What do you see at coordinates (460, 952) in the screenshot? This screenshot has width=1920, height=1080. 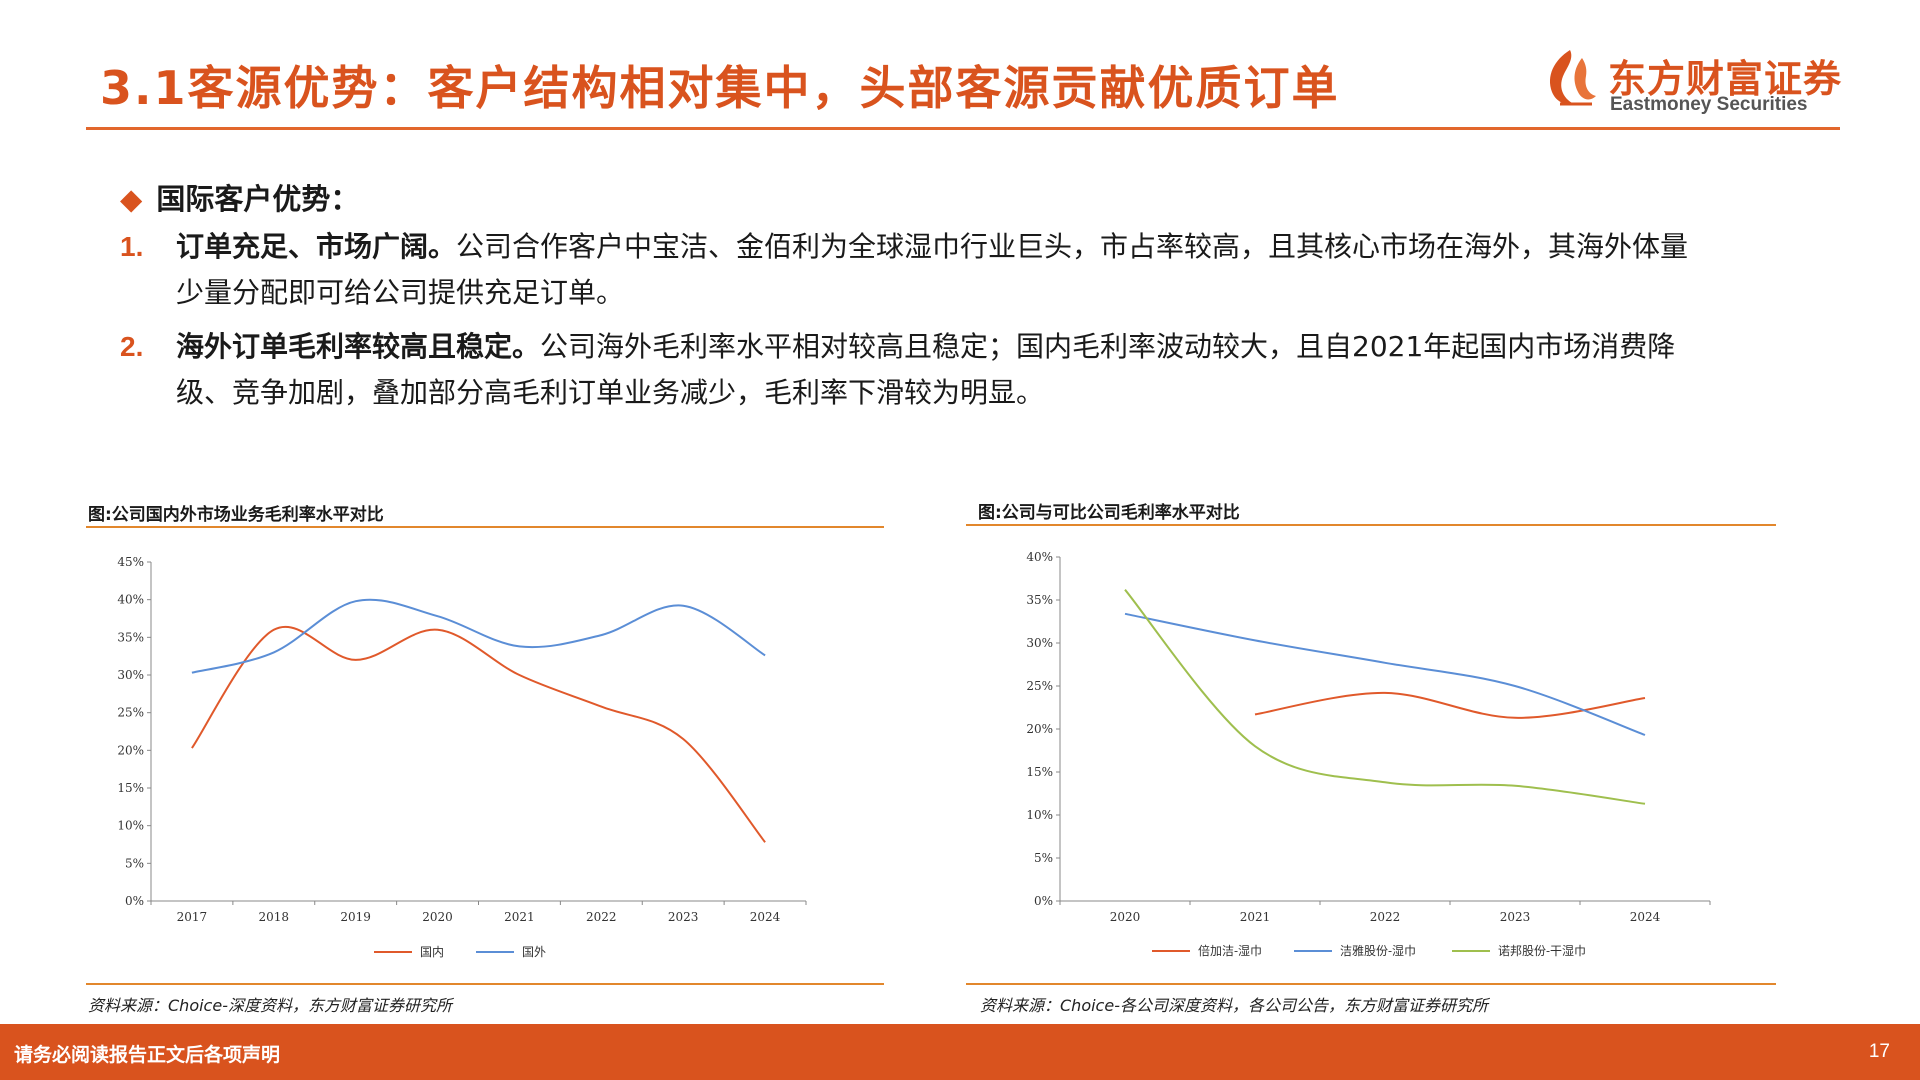 I see `legend: 国内 国外` at bounding box center [460, 952].